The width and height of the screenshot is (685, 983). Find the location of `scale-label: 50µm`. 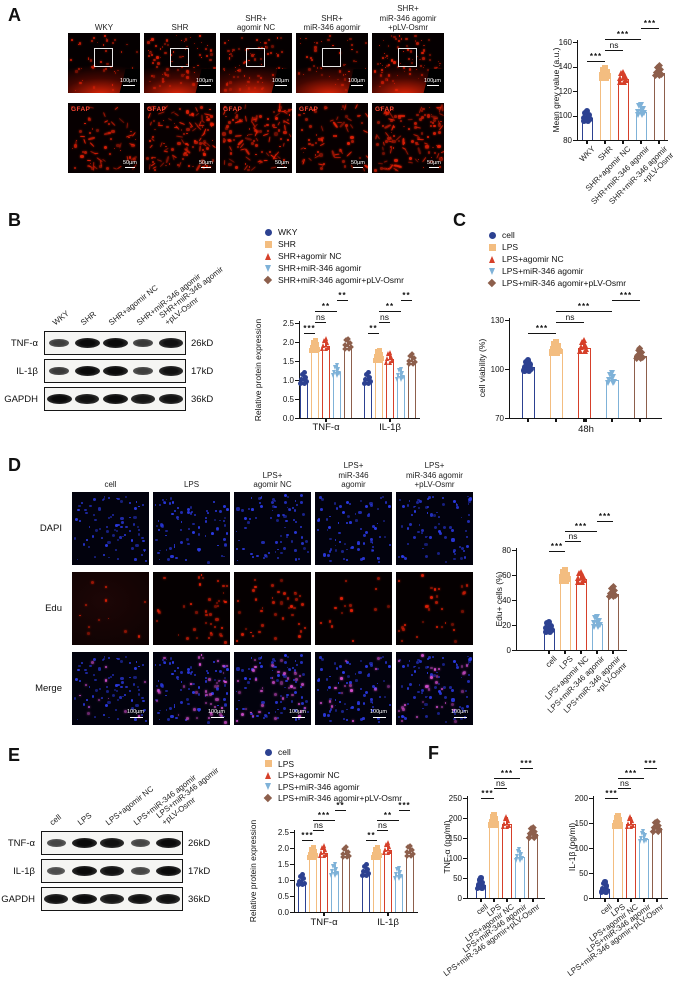

scale-label: 50µm is located at coordinates (206, 163).